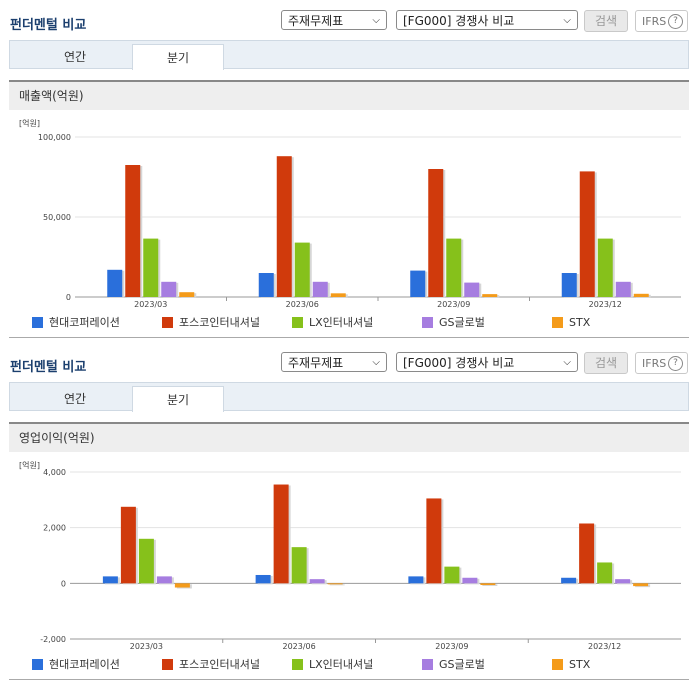 The width and height of the screenshot is (696, 684). What do you see at coordinates (316, 363) in the screenshot?
I see `statement-type-value: 주재무제표` at bounding box center [316, 363].